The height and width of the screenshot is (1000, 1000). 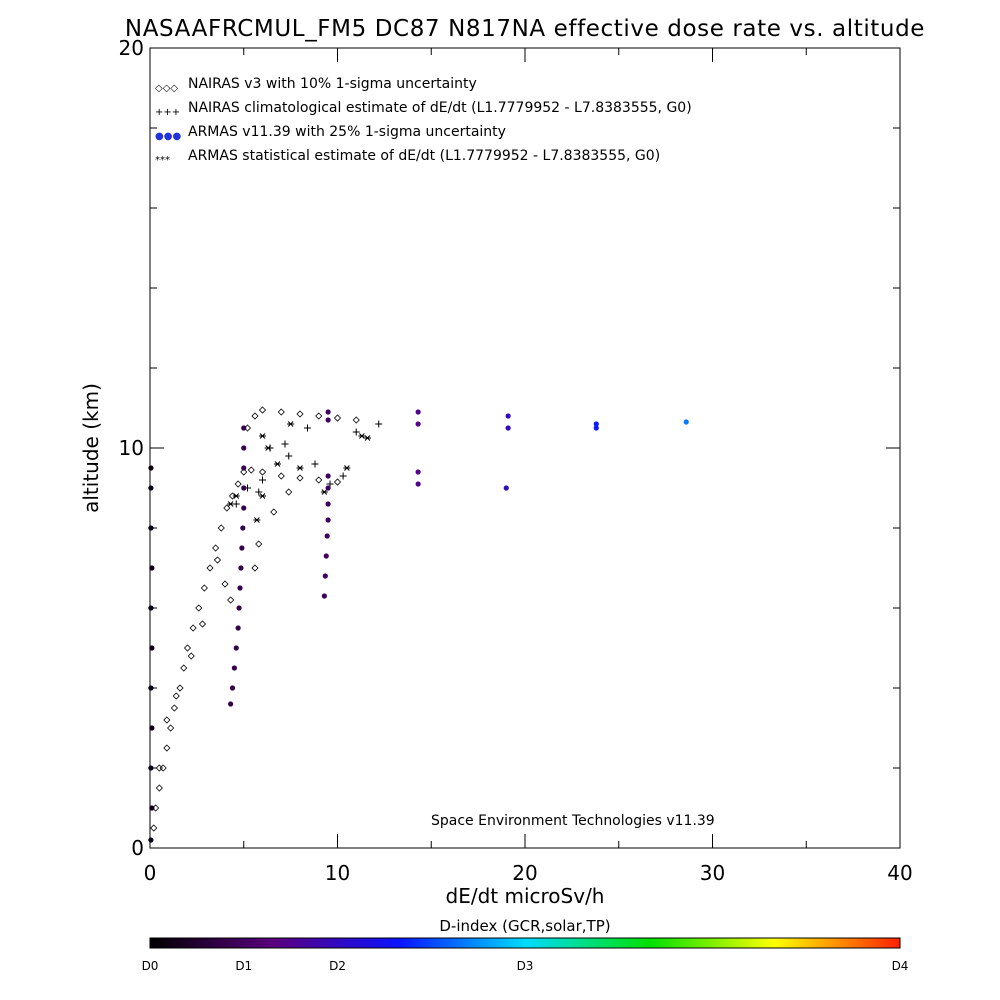 What do you see at coordinates (332, 84) in the screenshot?
I see `legend-label: NAIRAS v3 with 10% 1-sigma uncertainty` at bounding box center [332, 84].